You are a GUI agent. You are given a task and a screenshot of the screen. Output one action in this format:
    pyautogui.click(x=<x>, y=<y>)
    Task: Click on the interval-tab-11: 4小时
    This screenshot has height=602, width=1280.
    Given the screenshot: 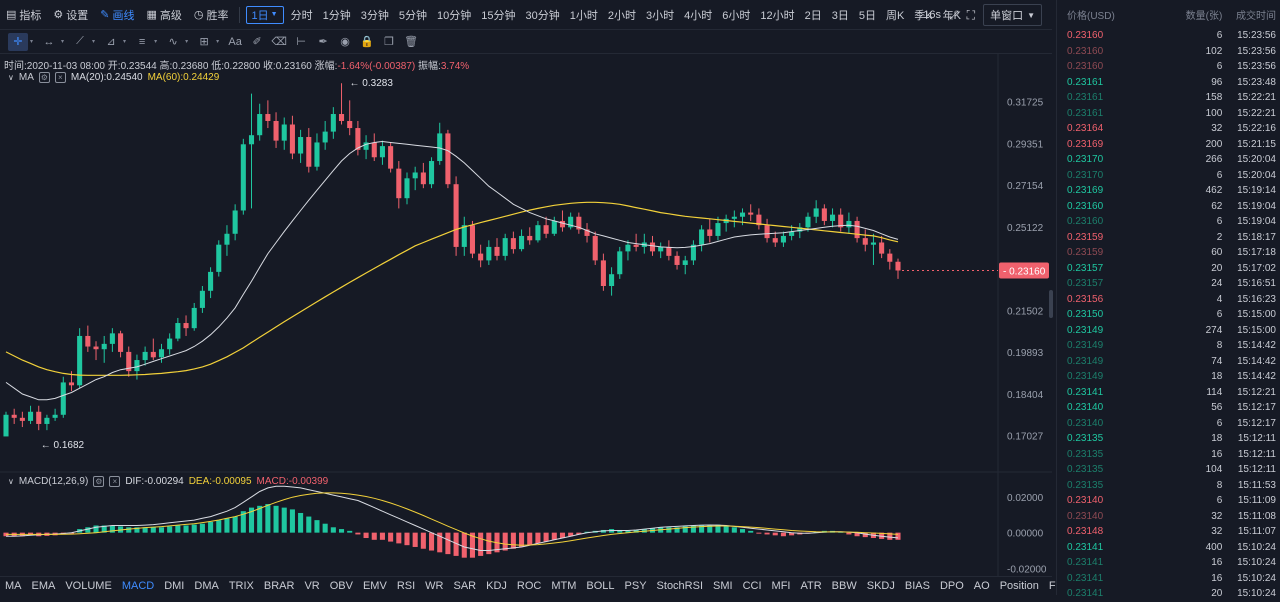 What is the action you would take?
    pyautogui.click(x=698, y=15)
    